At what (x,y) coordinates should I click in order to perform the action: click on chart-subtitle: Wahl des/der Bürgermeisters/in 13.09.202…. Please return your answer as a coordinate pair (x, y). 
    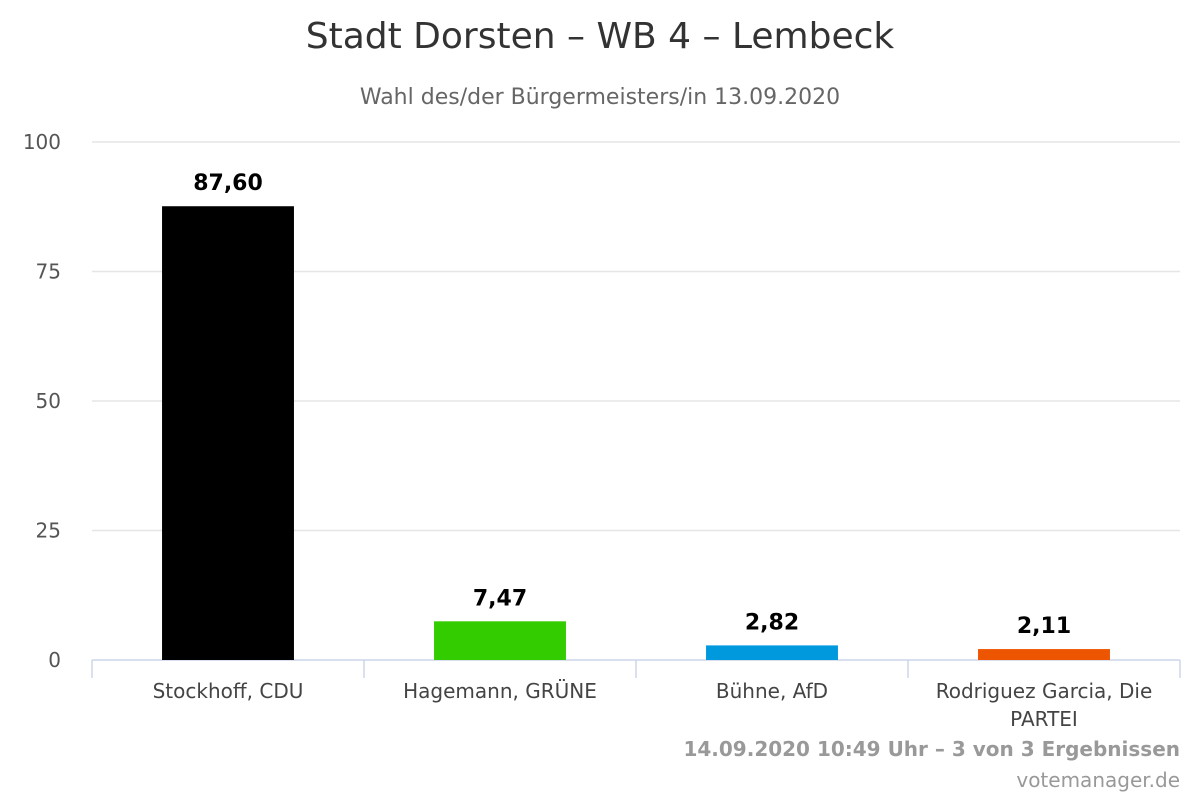
    Looking at the image, I should click on (600, 97).